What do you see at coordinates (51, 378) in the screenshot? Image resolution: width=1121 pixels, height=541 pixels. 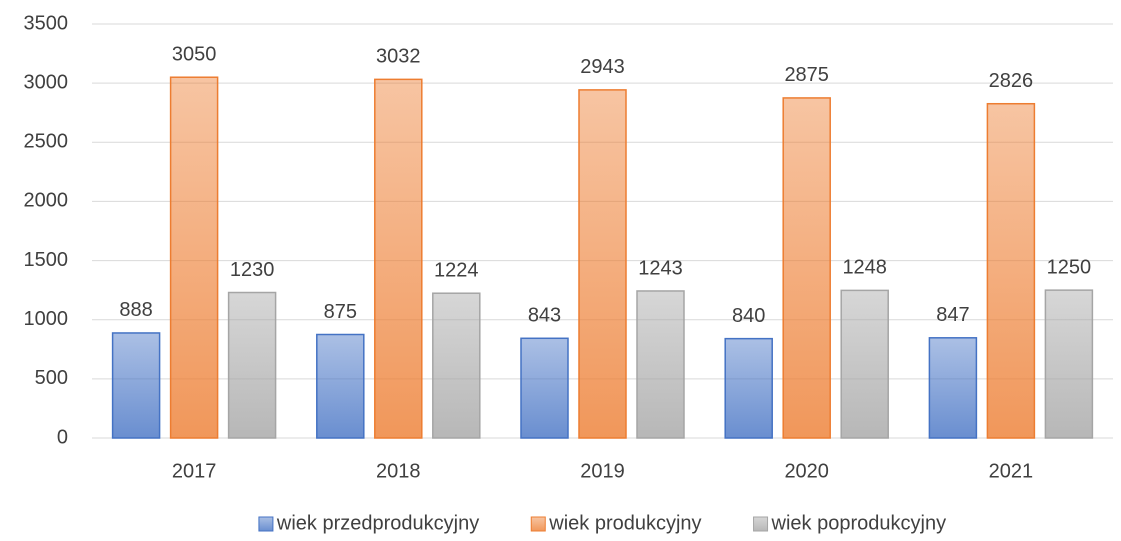 I see `y-tick-label: 500` at bounding box center [51, 378].